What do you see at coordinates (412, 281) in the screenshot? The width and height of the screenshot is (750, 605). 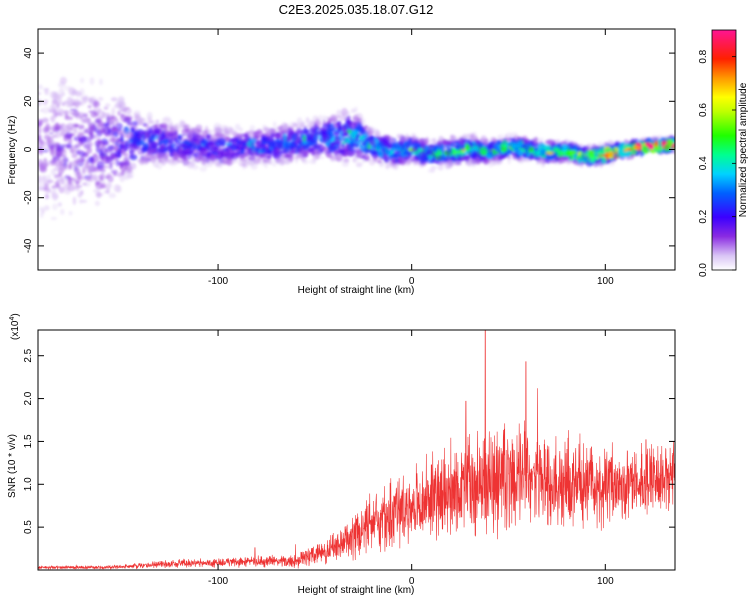 I see `spectrogram-x-tick-label: 0` at bounding box center [412, 281].